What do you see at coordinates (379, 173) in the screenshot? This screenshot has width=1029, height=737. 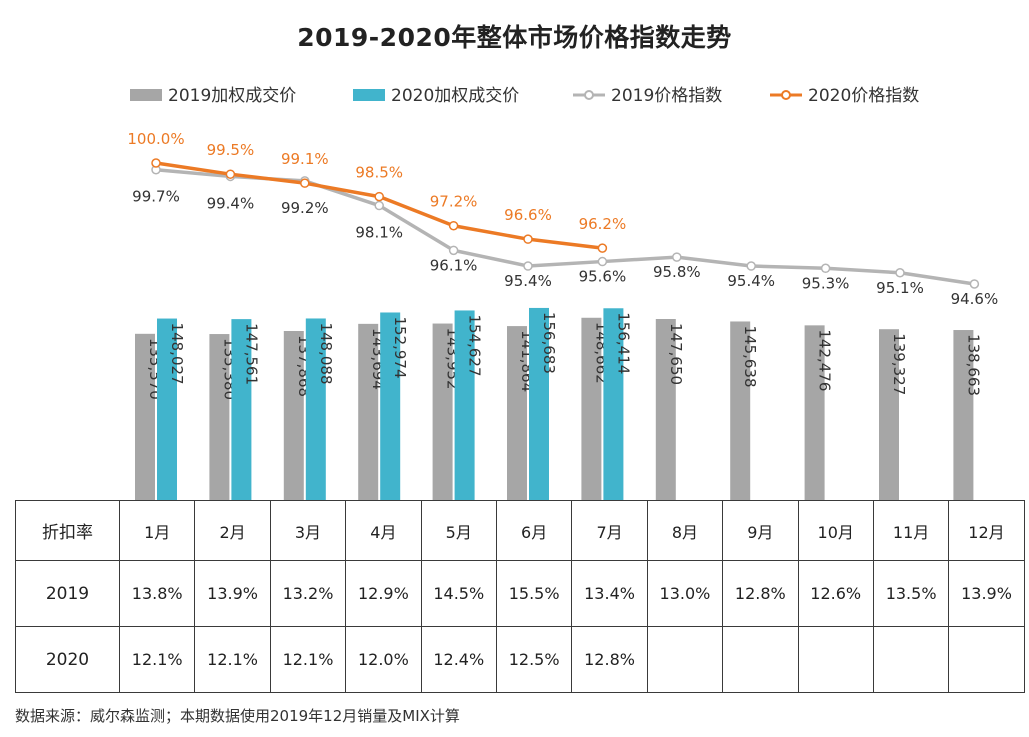 I see `index-label-2020-4: 98.5%` at bounding box center [379, 173].